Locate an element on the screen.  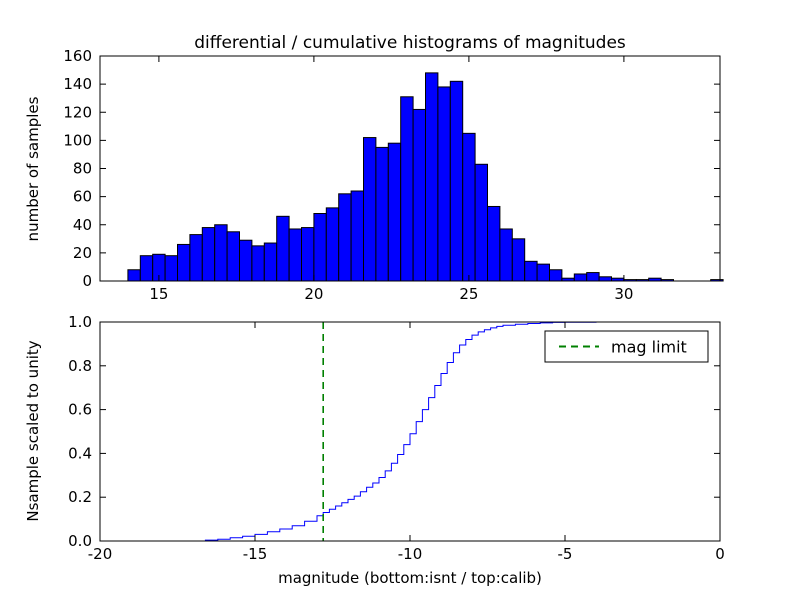
y-tick-label: 100 is located at coordinates (77, 140).